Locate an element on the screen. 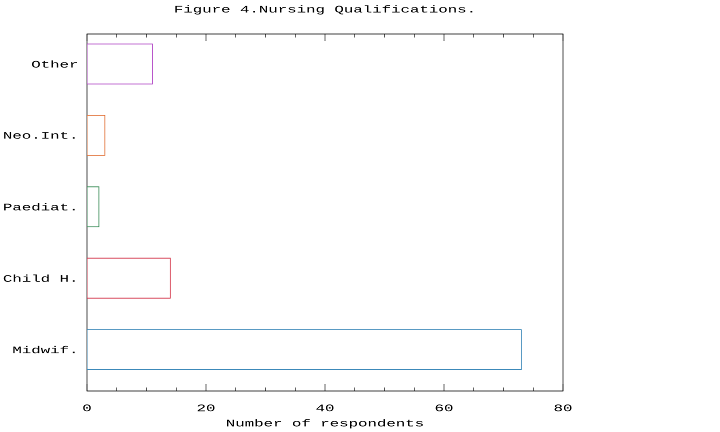  x-axis-title: Number of respondents is located at coordinates (325, 423).